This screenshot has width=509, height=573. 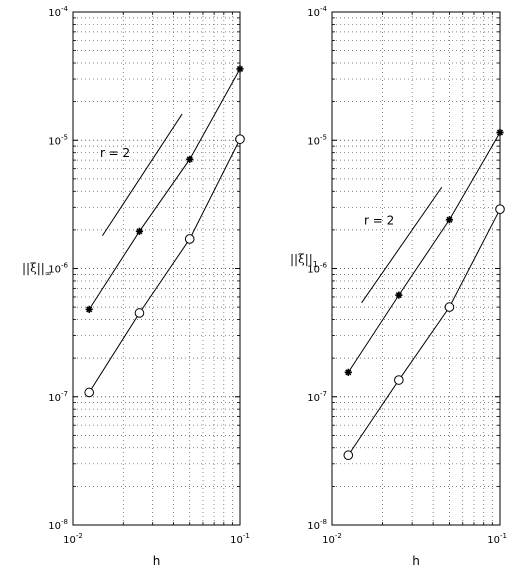 I want to click on right-series-circle, so click(x=424, y=332).